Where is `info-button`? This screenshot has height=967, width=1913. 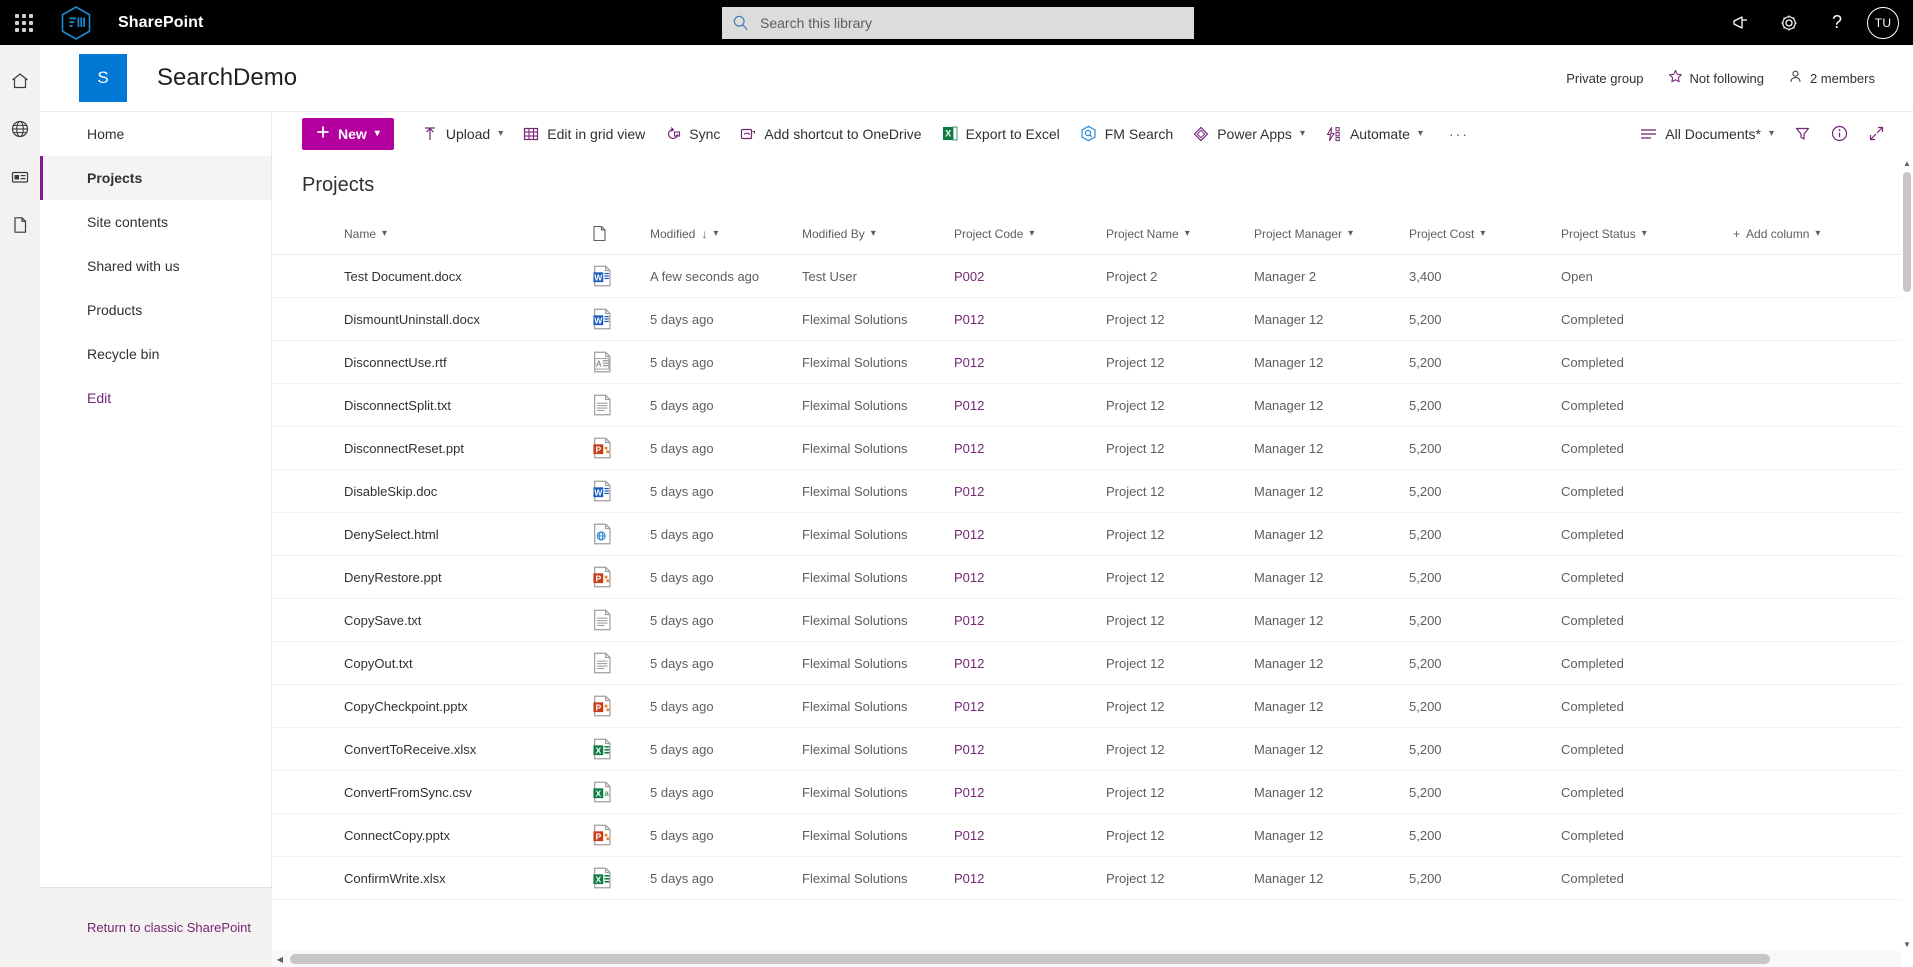 info-button is located at coordinates (1839, 134).